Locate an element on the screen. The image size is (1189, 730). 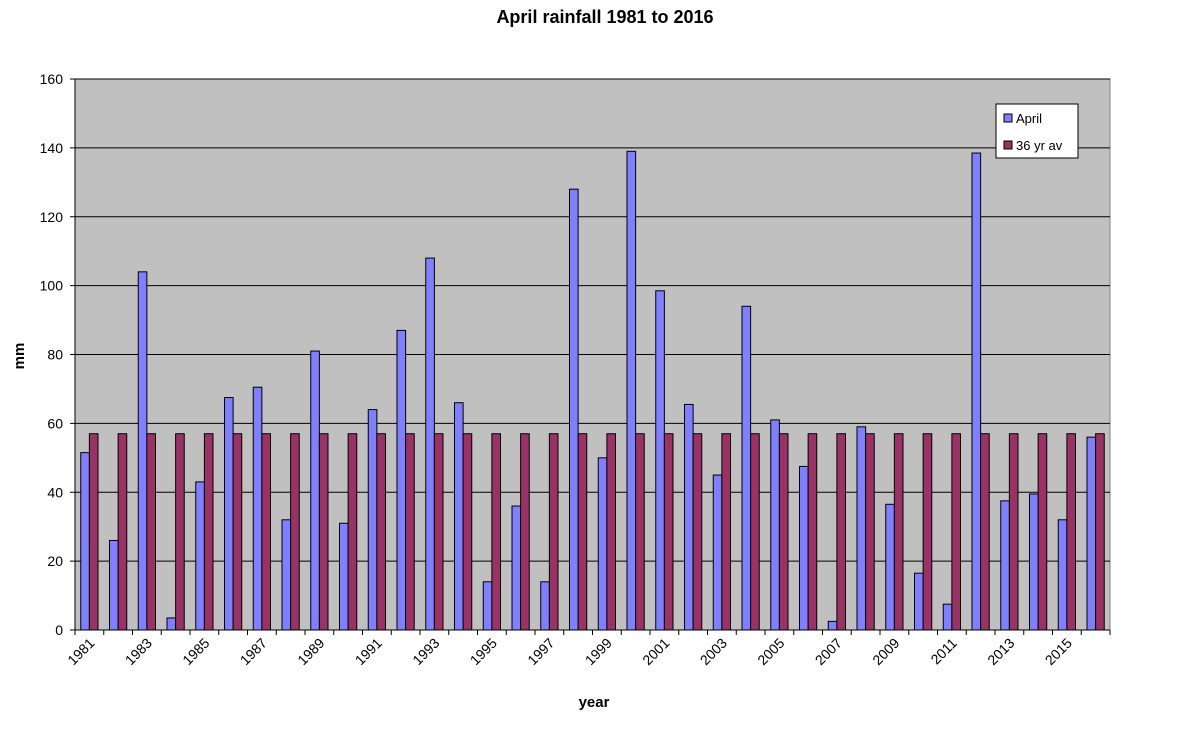
bar-april-2014 is located at coordinates (1034, 562).